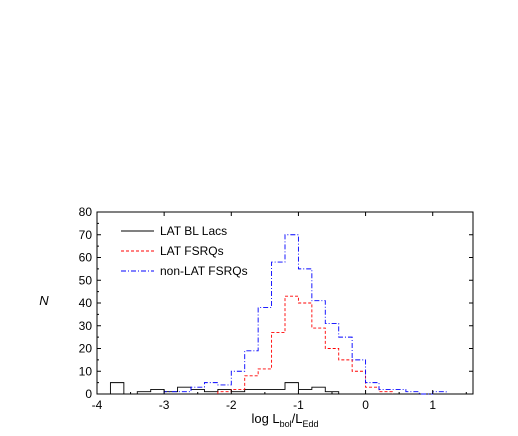 Image resolution: width=518 pixels, height=436 pixels. Describe the element at coordinates (432, 405) in the screenshot. I see `x-tick-label: 1` at that location.